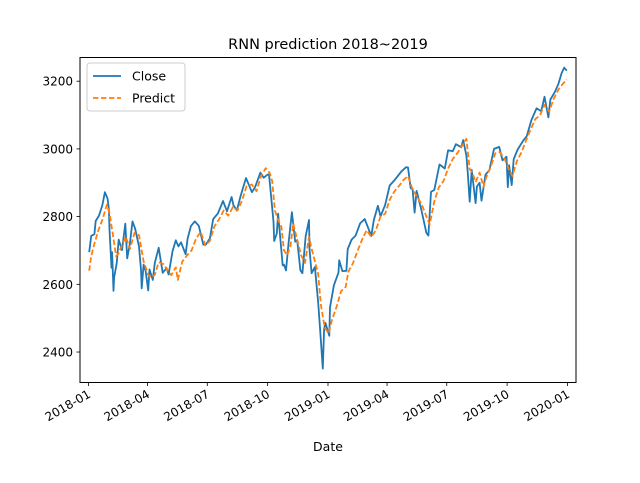 This screenshot has height=483, width=640. I want to click on y-tick-label: 3200, so click(57, 82).